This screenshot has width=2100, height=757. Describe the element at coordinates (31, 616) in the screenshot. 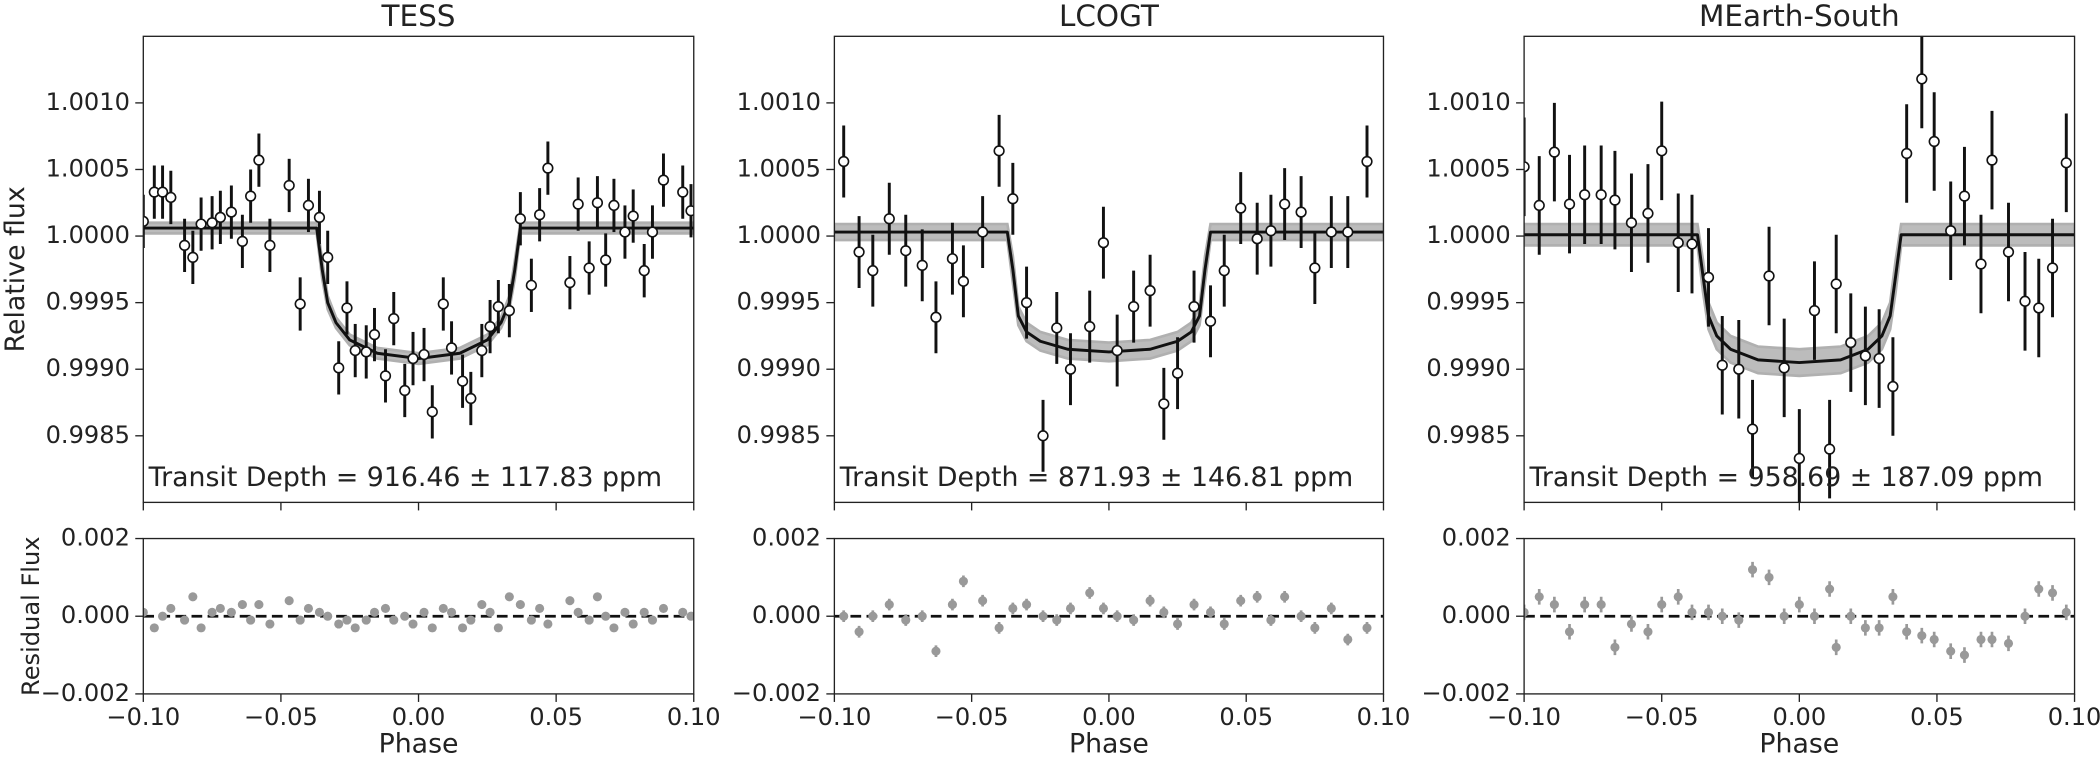

I see `residual-y-axis-label: Residual Flux` at that location.